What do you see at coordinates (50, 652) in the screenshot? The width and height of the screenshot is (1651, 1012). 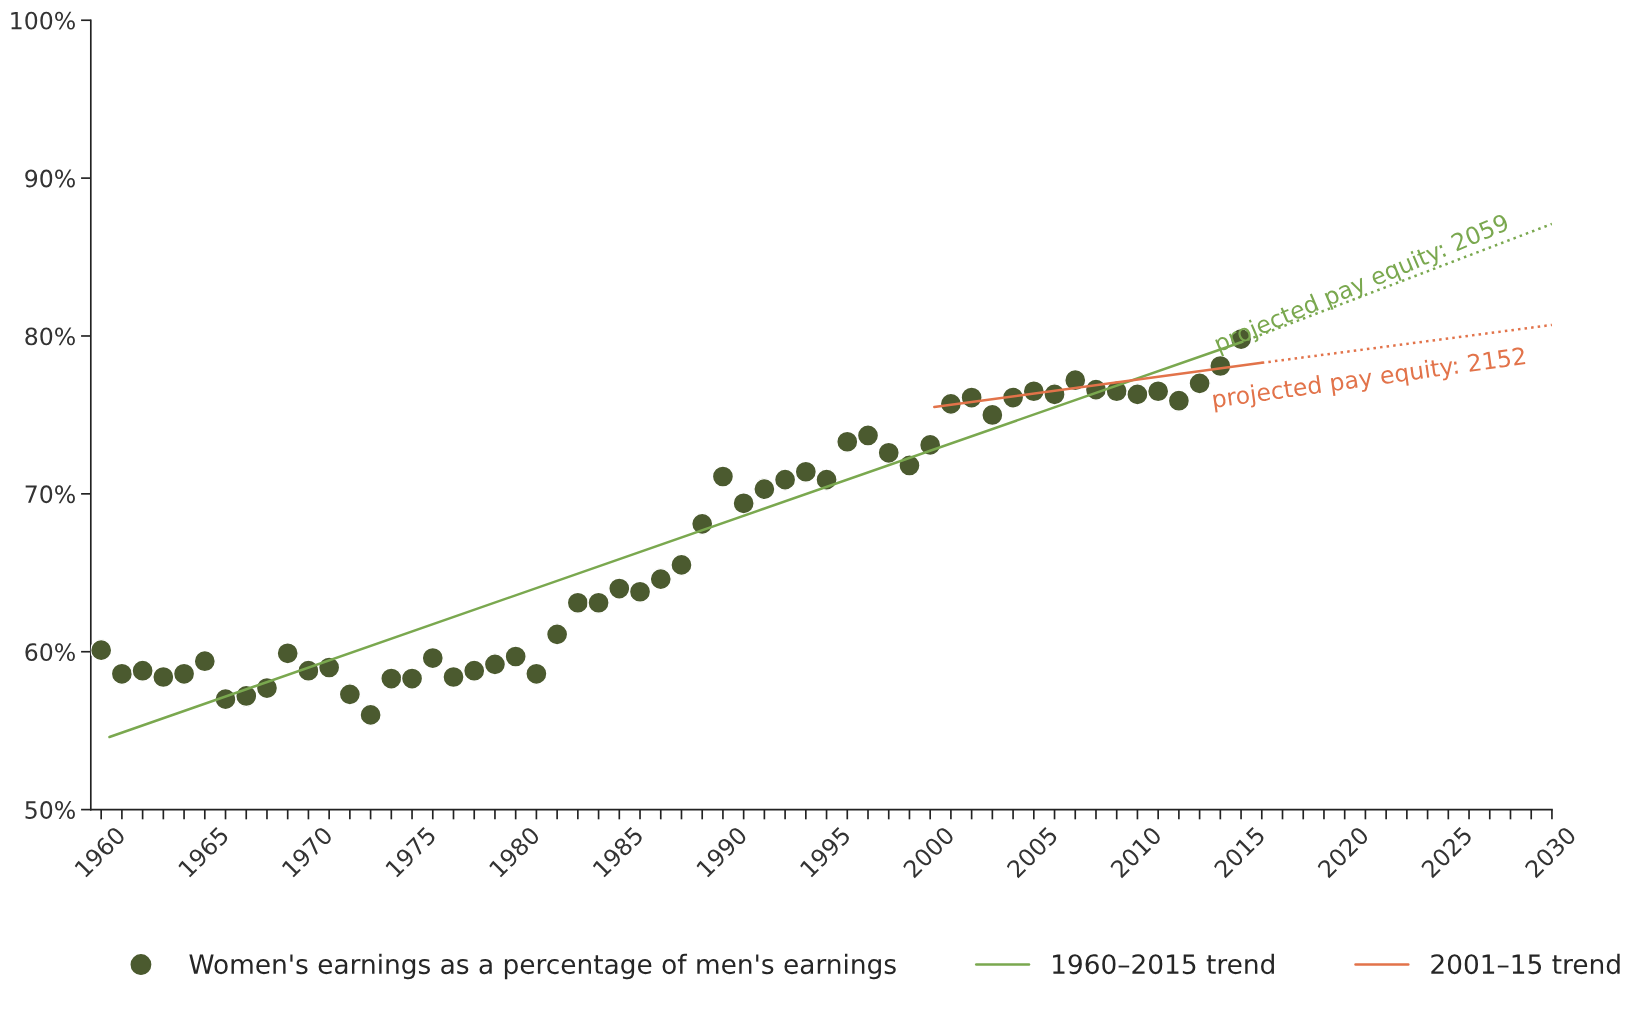 I see `y-tick-label: 60%` at bounding box center [50, 652].